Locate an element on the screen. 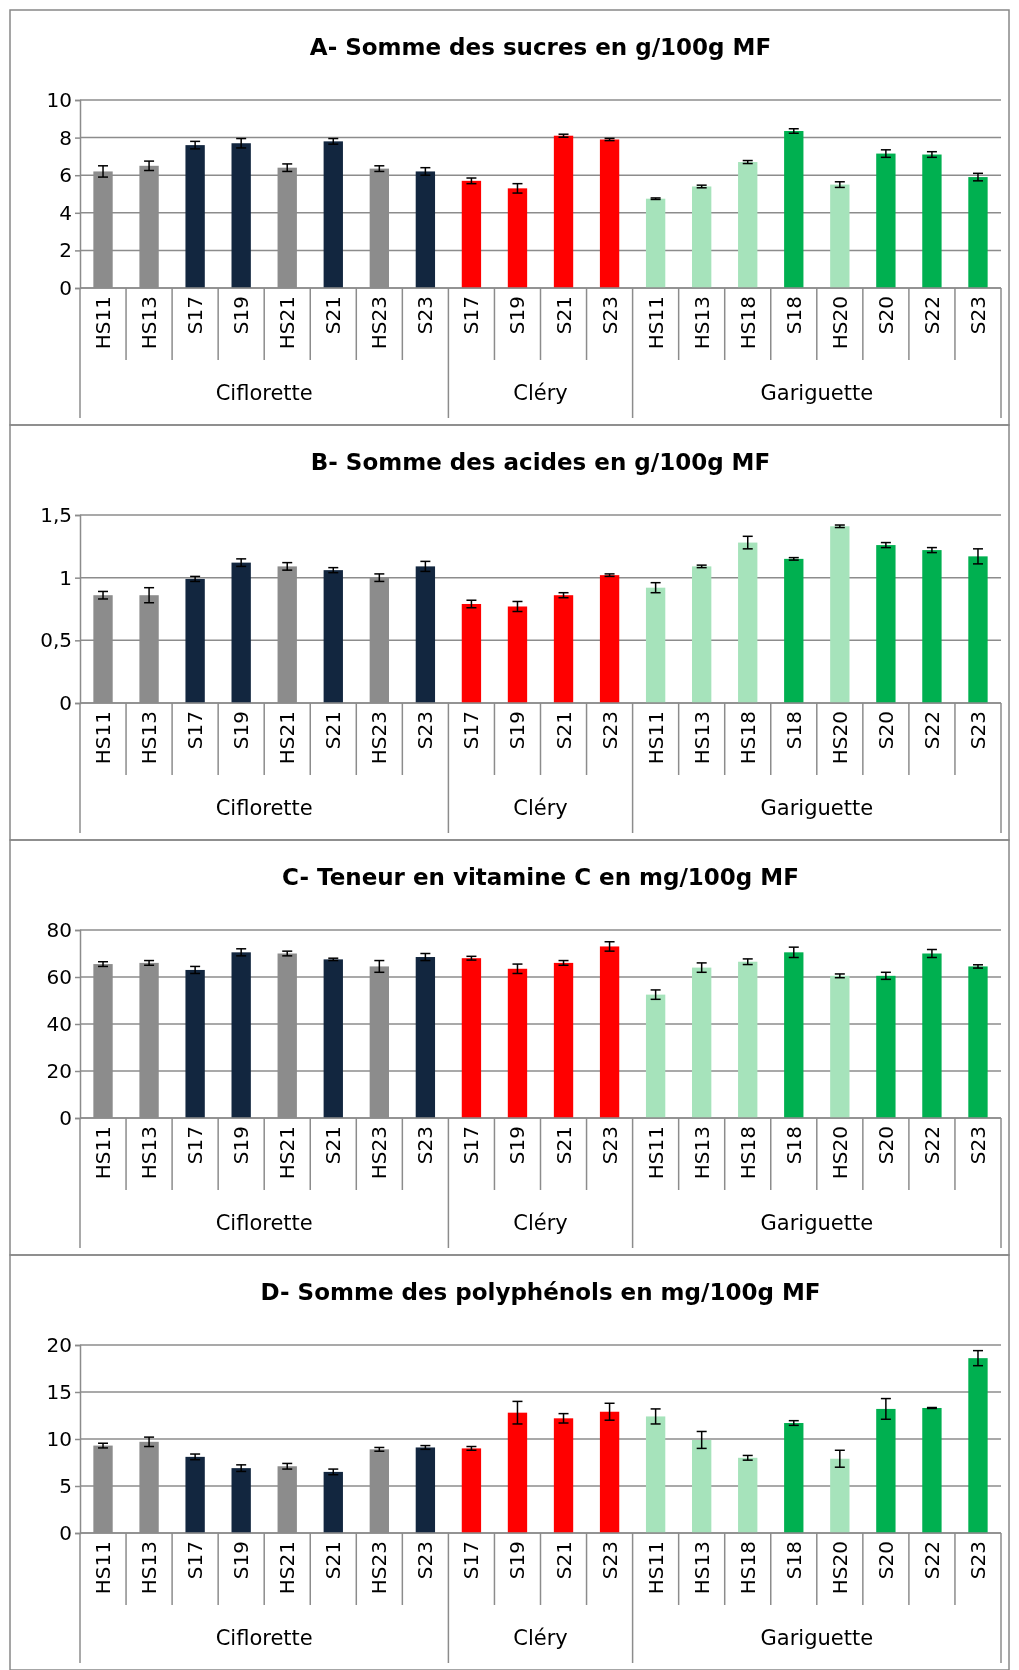 The width and height of the screenshot is (1019, 1670). chart-title: C- Teneur en vitamine C en mg/100g MF is located at coordinates (540, 877).